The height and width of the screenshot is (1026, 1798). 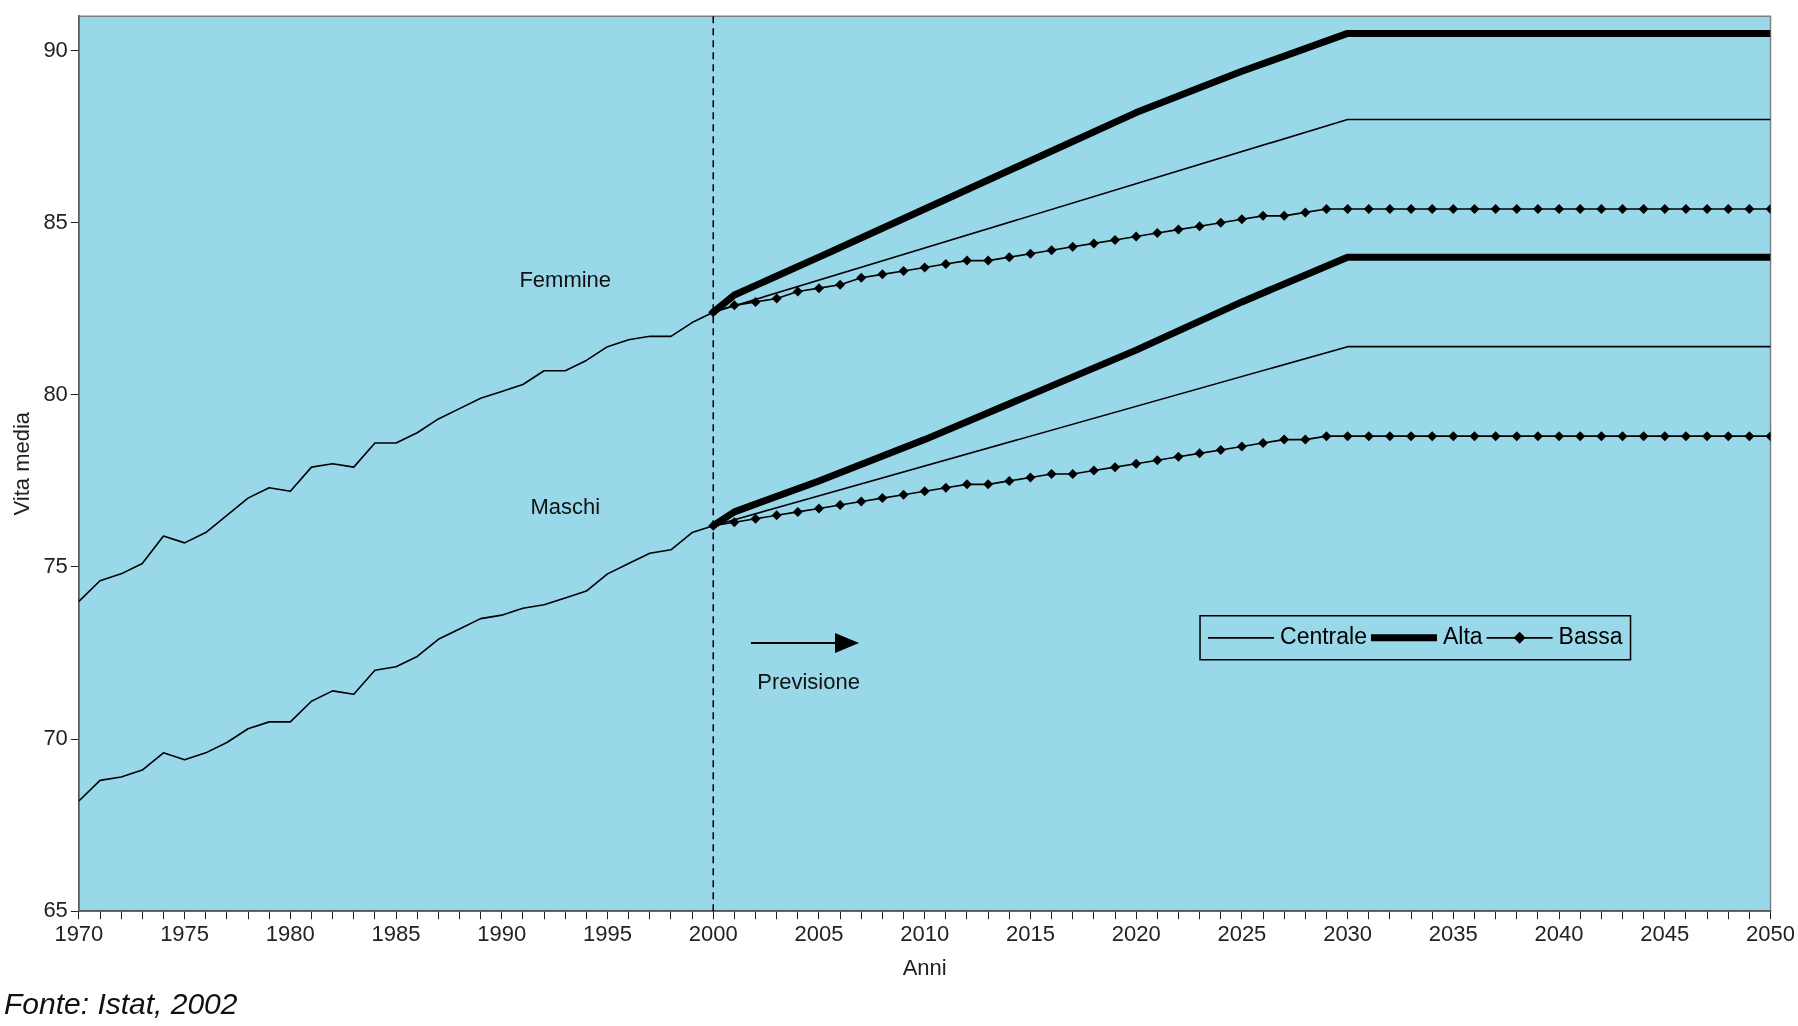 What do you see at coordinates (1453, 934) in the screenshot?
I see `x-tick-label: 2035` at bounding box center [1453, 934].